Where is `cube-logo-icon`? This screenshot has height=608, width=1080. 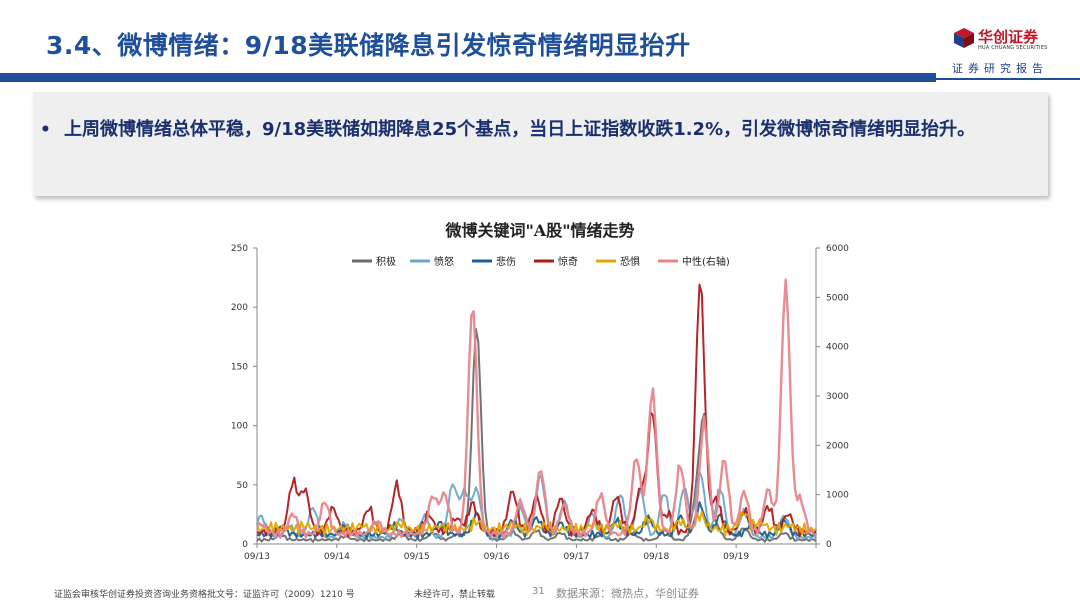
cube-logo-icon is located at coordinates (964, 38).